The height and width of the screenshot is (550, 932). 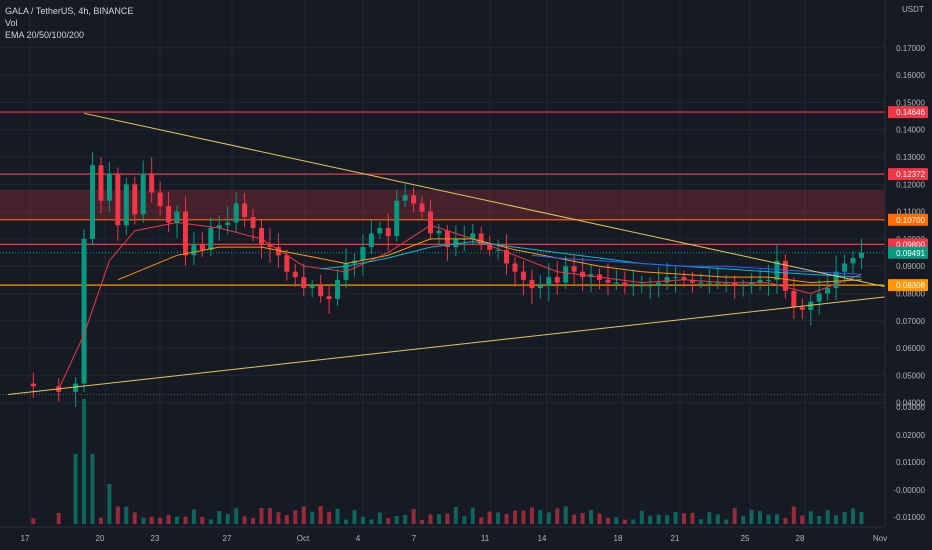 What do you see at coordinates (45, 35) in the screenshot?
I see `ema-indicator-label: EMA 20/50/100/200` at bounding box center [45, 35].